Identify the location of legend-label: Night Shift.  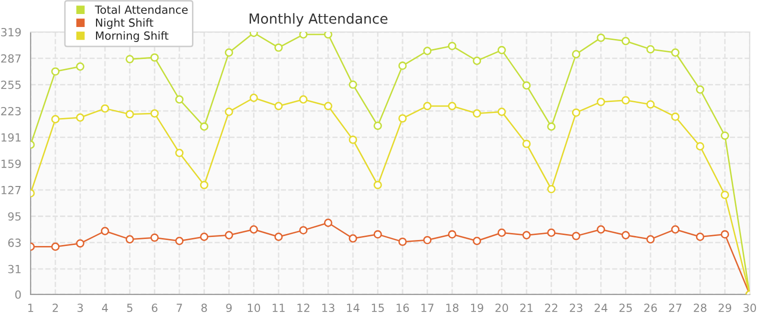
(125, 23).